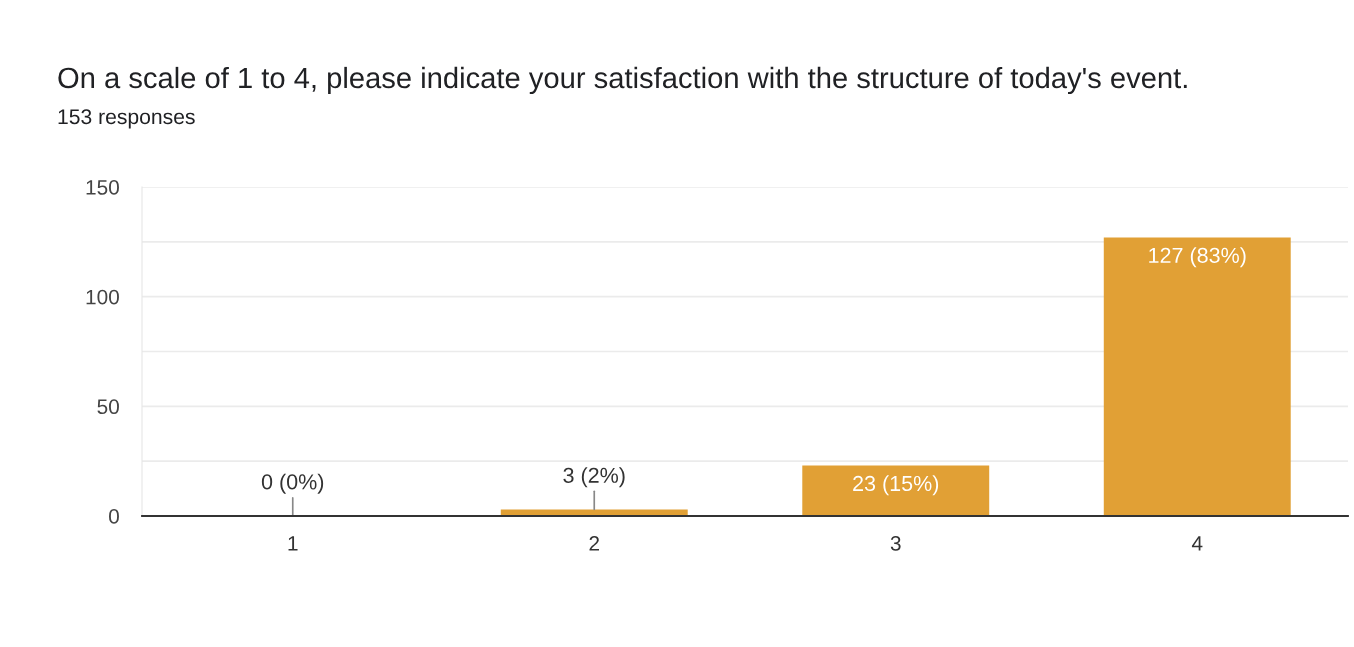  I want to click on y-tick-label: 150, so click(102, 187).